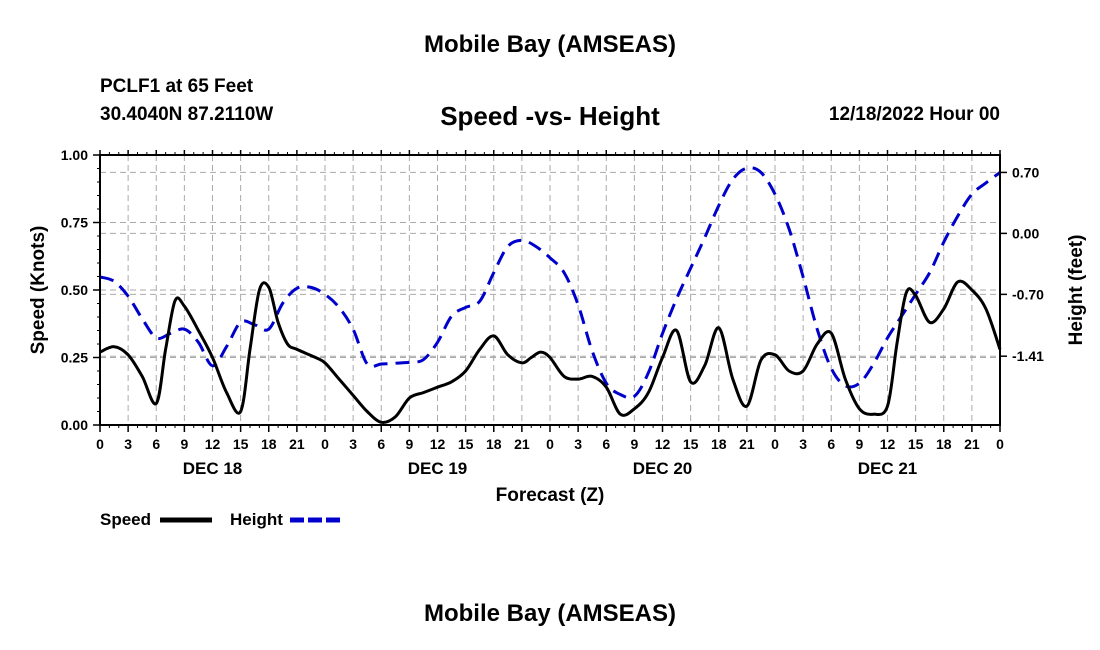 The height and width of the screenshot is (650, 1100). Describe the element at coordinates (1076, 290) in the screenshot. I see `y2-axis-label: Height (feet)` at that location.